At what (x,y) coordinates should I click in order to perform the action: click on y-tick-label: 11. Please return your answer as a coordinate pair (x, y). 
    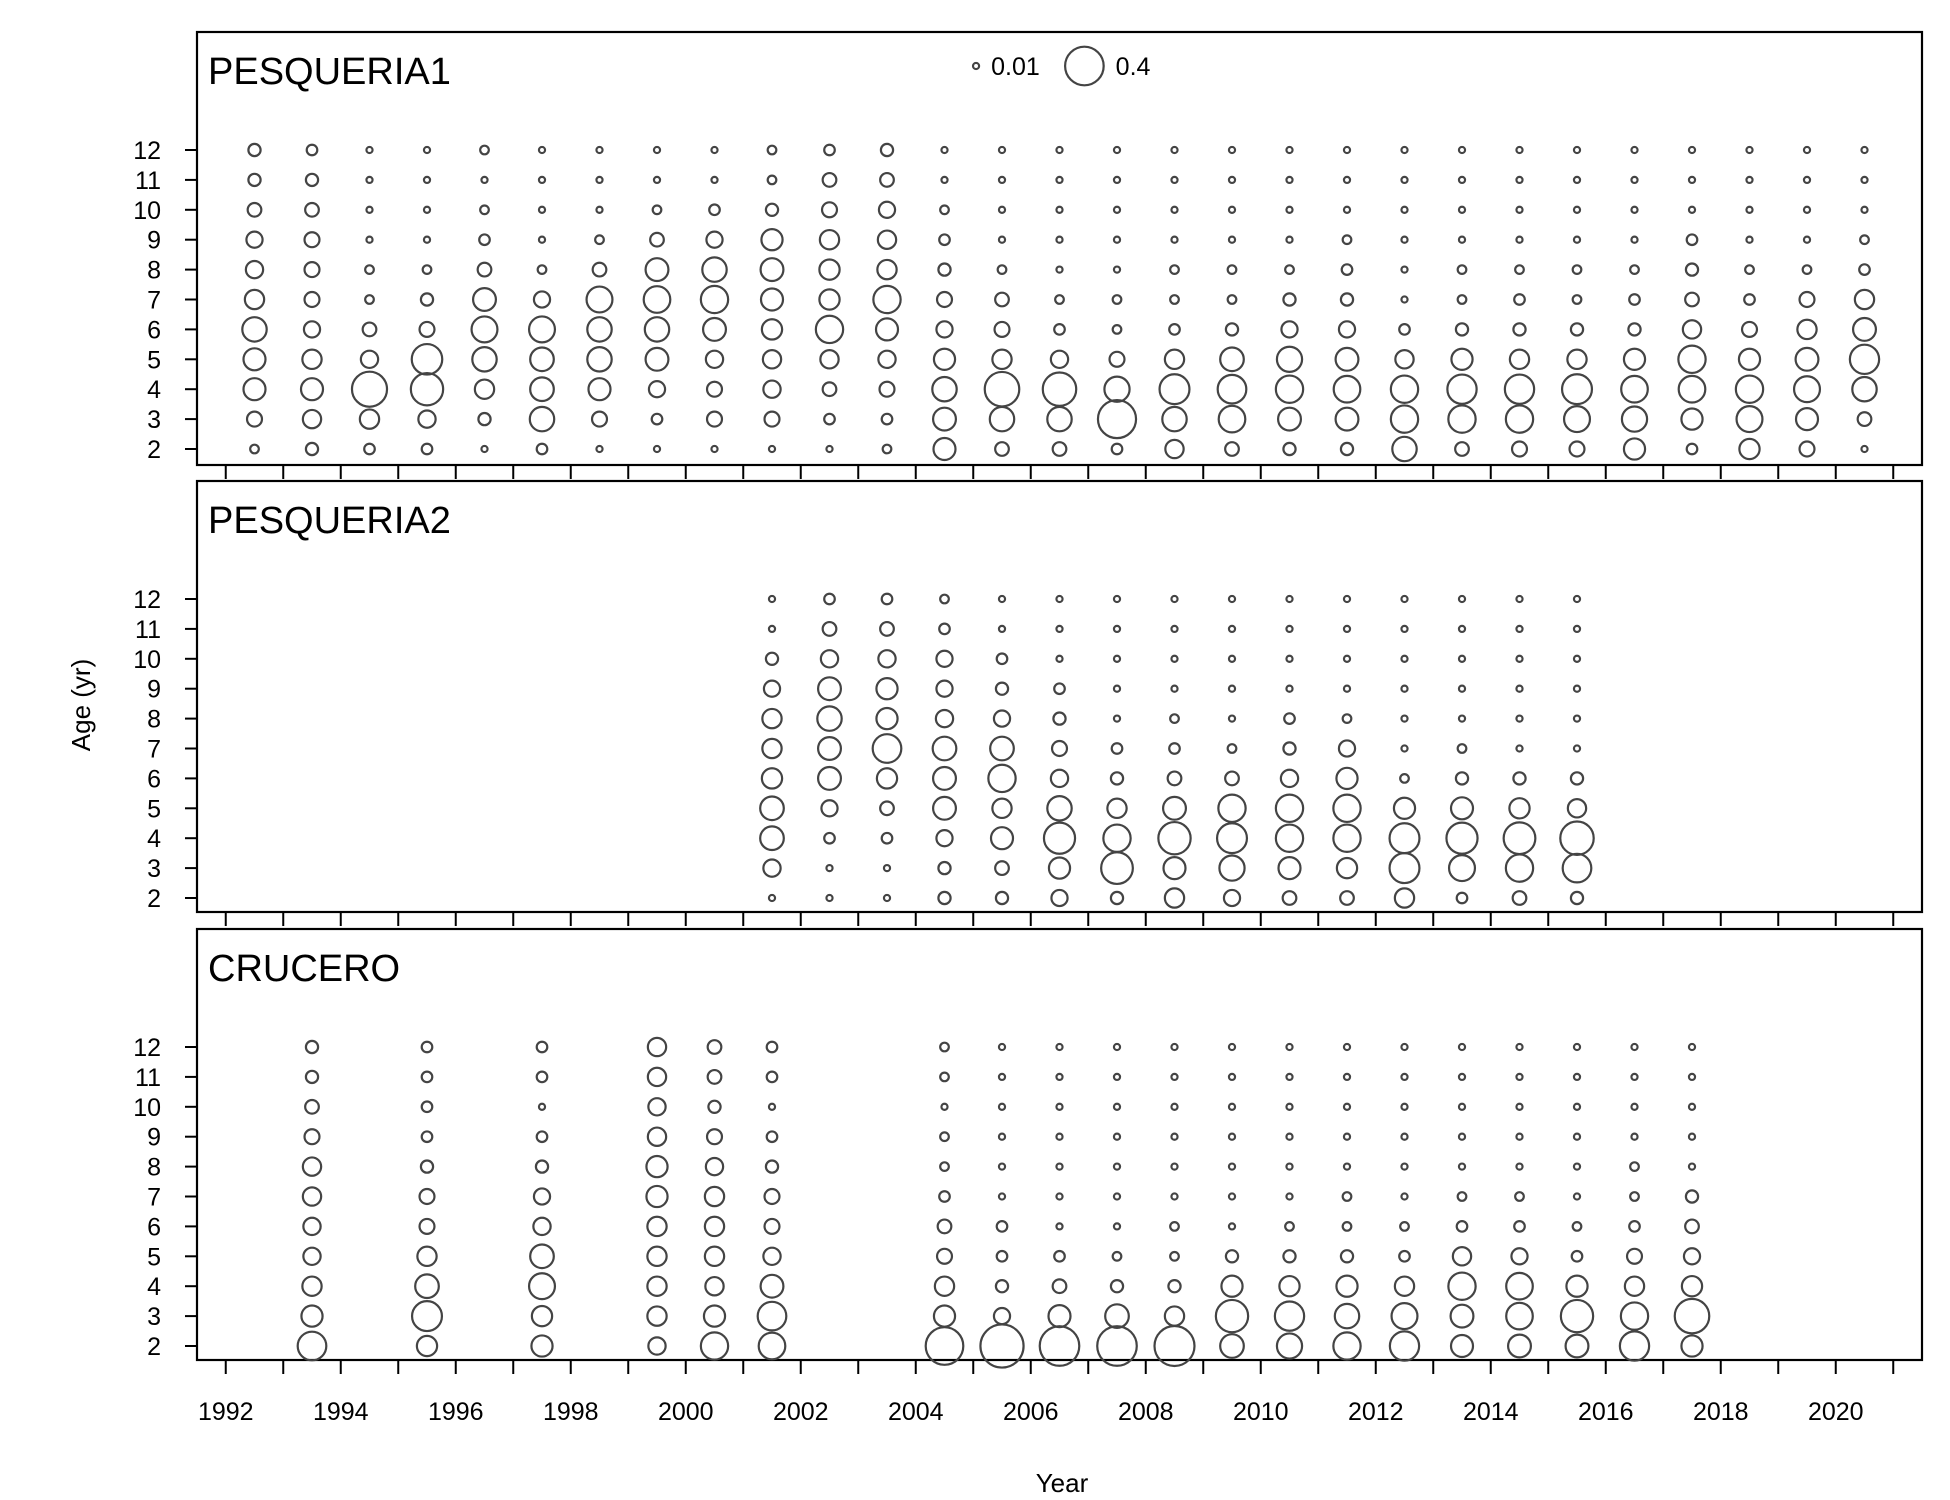
    Looking at the image, I should click on (148, 181).